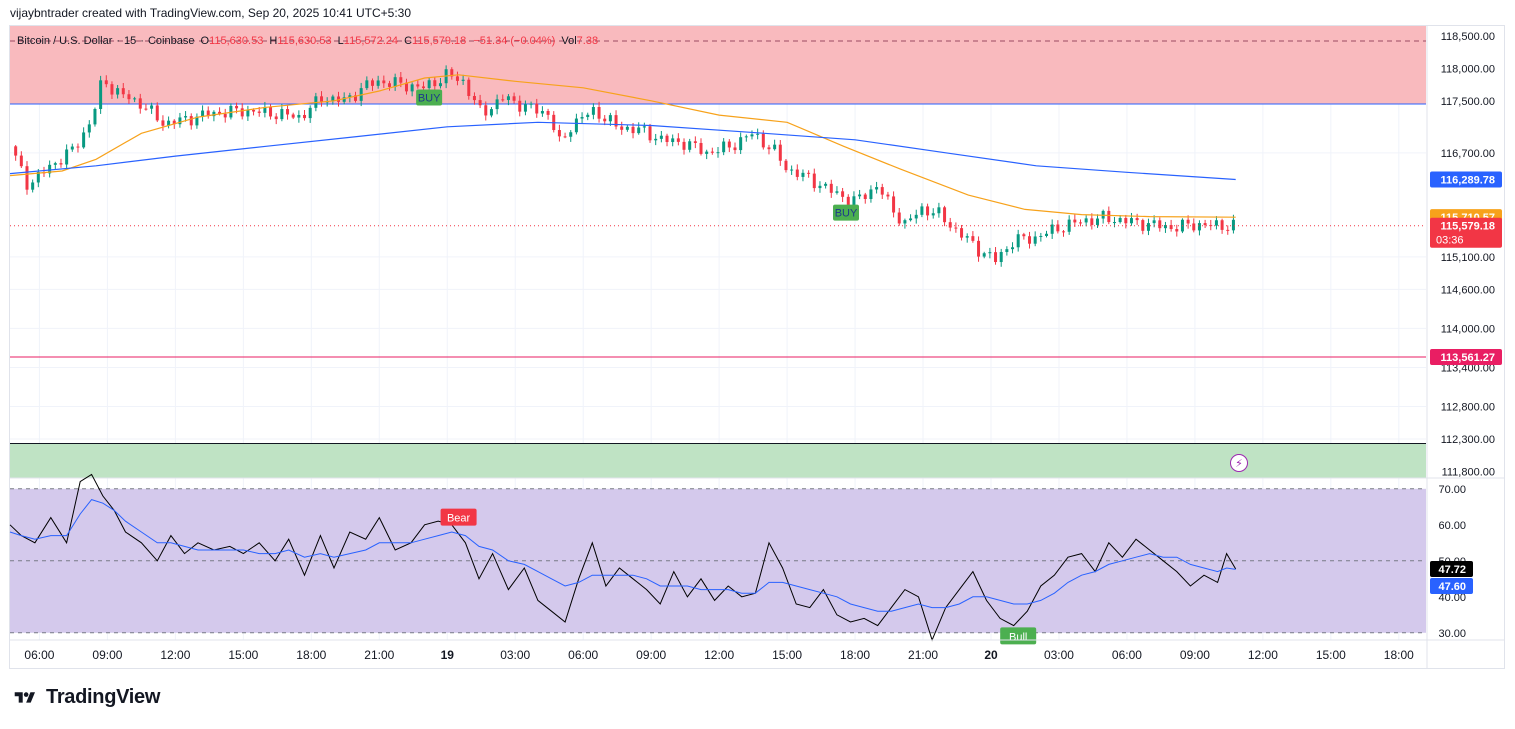 The image size is (1515, 729). I want to click on buy-signal-marker, so click(429, 97).